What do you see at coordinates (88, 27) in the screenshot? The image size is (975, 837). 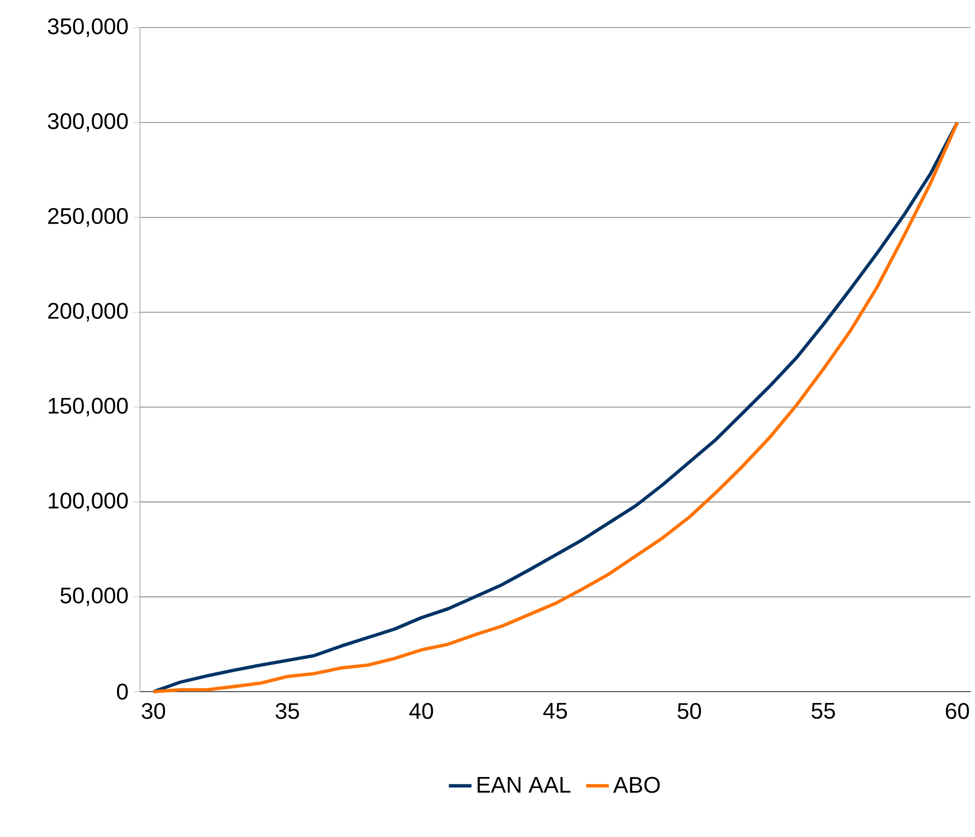 I see `y-tick-label: 350,000` at bounding box center [88, 27].